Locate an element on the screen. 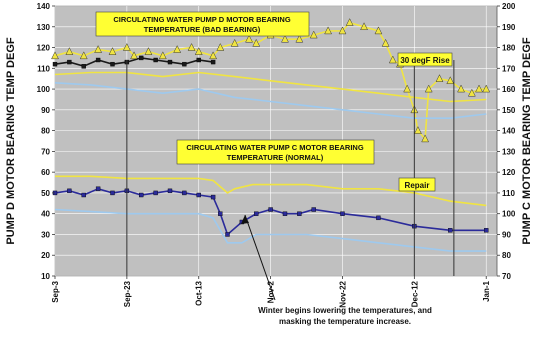 Image resolution: width=540 pixels, height=338 pixels. left-tick-label: 110 is located at coordinates (43, 68).